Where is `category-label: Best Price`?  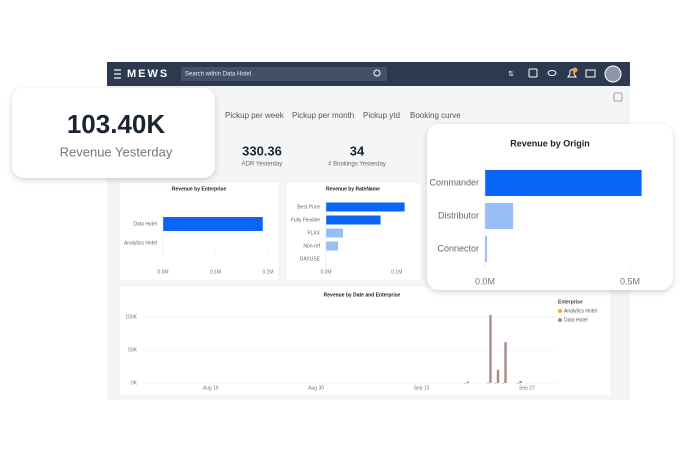 category-label: Best Price is located at coordinates (308, 207).